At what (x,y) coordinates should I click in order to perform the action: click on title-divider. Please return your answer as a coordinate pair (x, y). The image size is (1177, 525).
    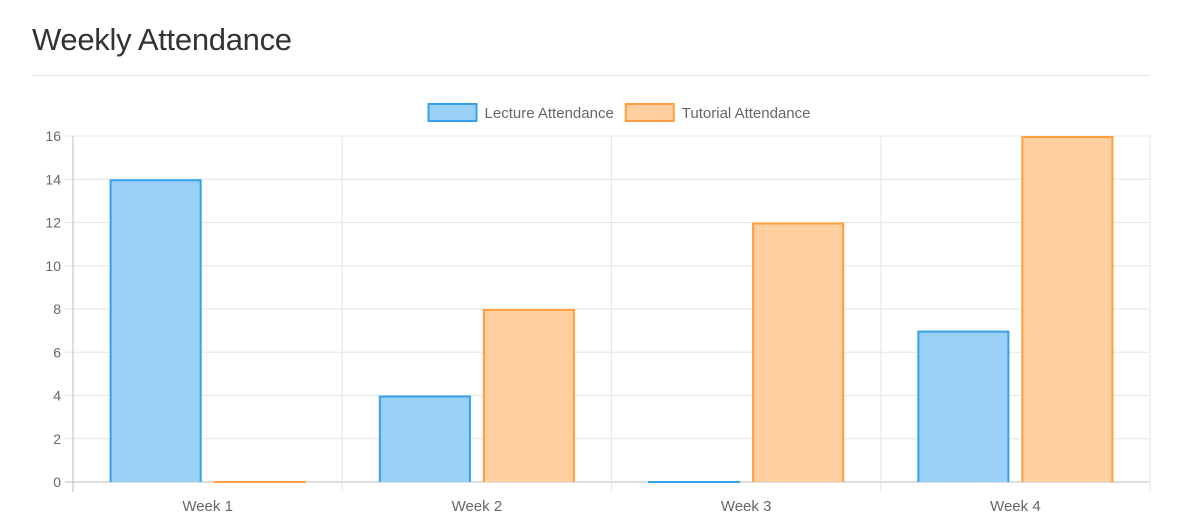
    Looking at the image, I should click on (591, 75).